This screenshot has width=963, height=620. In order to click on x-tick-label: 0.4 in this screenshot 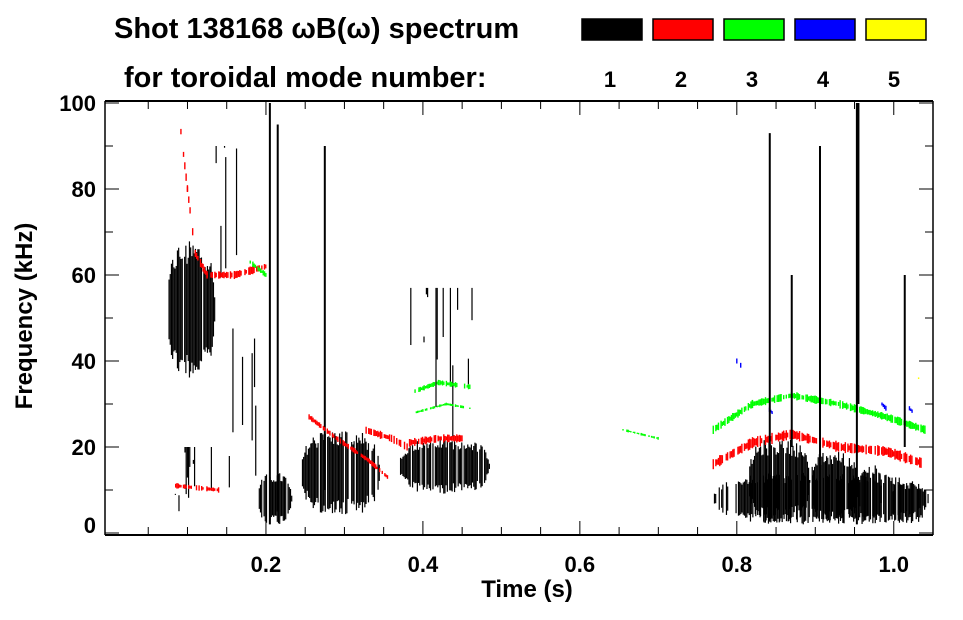, I will do `click(423, 564)`.